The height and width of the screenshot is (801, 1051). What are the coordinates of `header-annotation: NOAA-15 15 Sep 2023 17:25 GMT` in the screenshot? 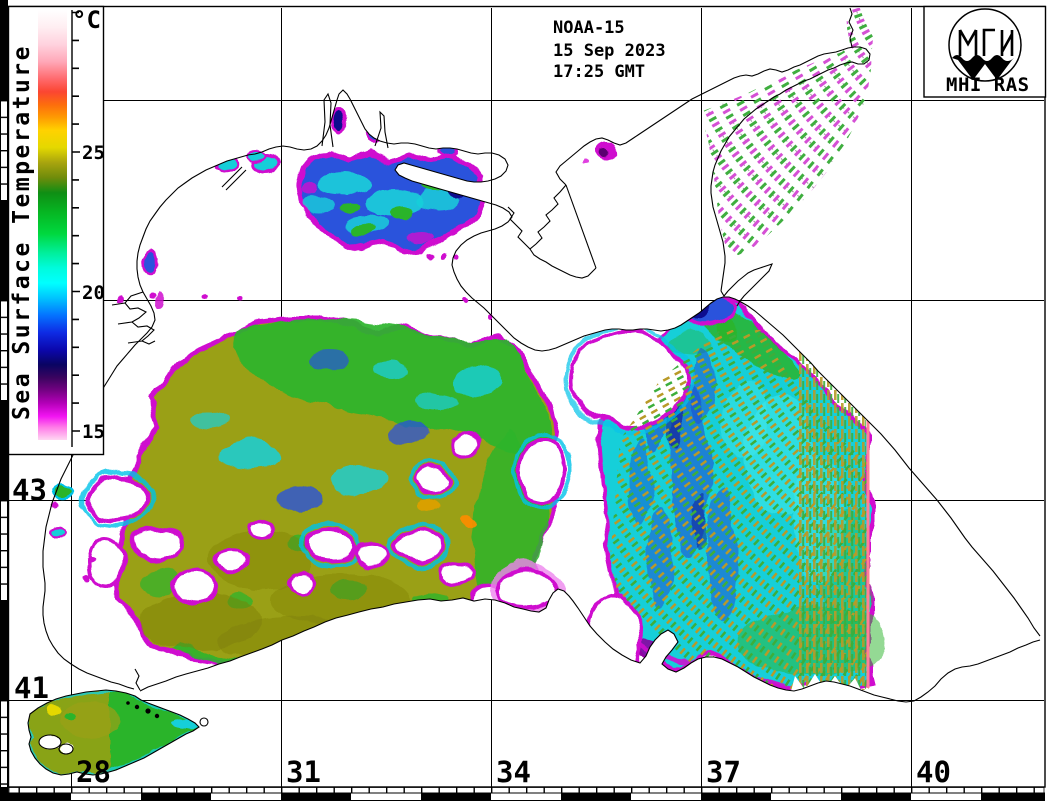 It's located at (609, 50).